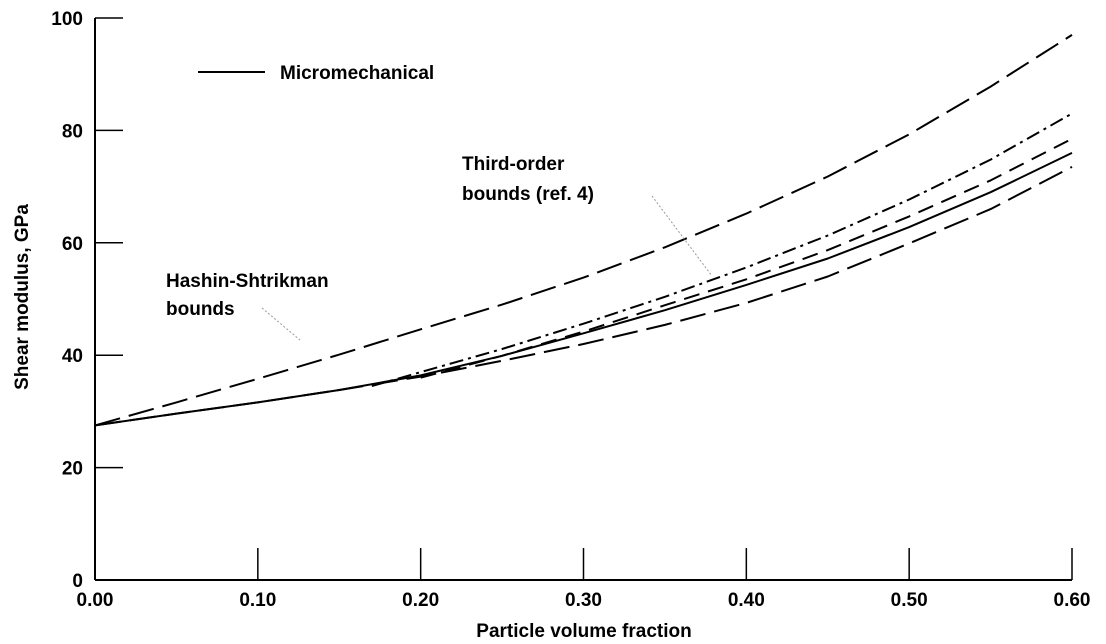 The image size is (1106, 644). Describe the element at coordinates (909, 600) in the screenshot. I see `x-tick-label: 0.50` at that location.